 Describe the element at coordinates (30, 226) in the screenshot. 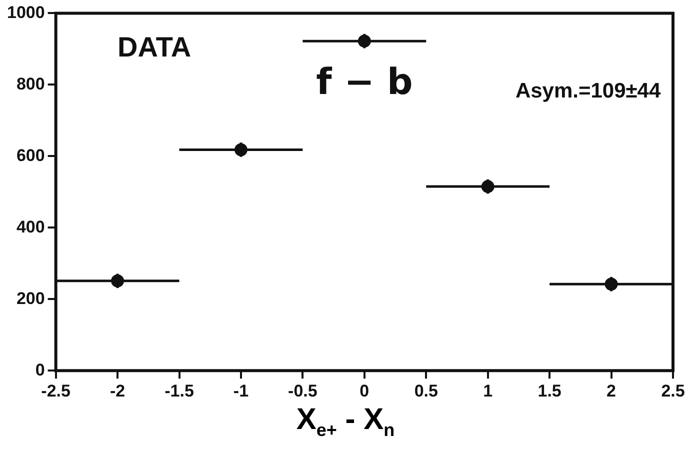

I see `y-tick-label: 400` at that location.